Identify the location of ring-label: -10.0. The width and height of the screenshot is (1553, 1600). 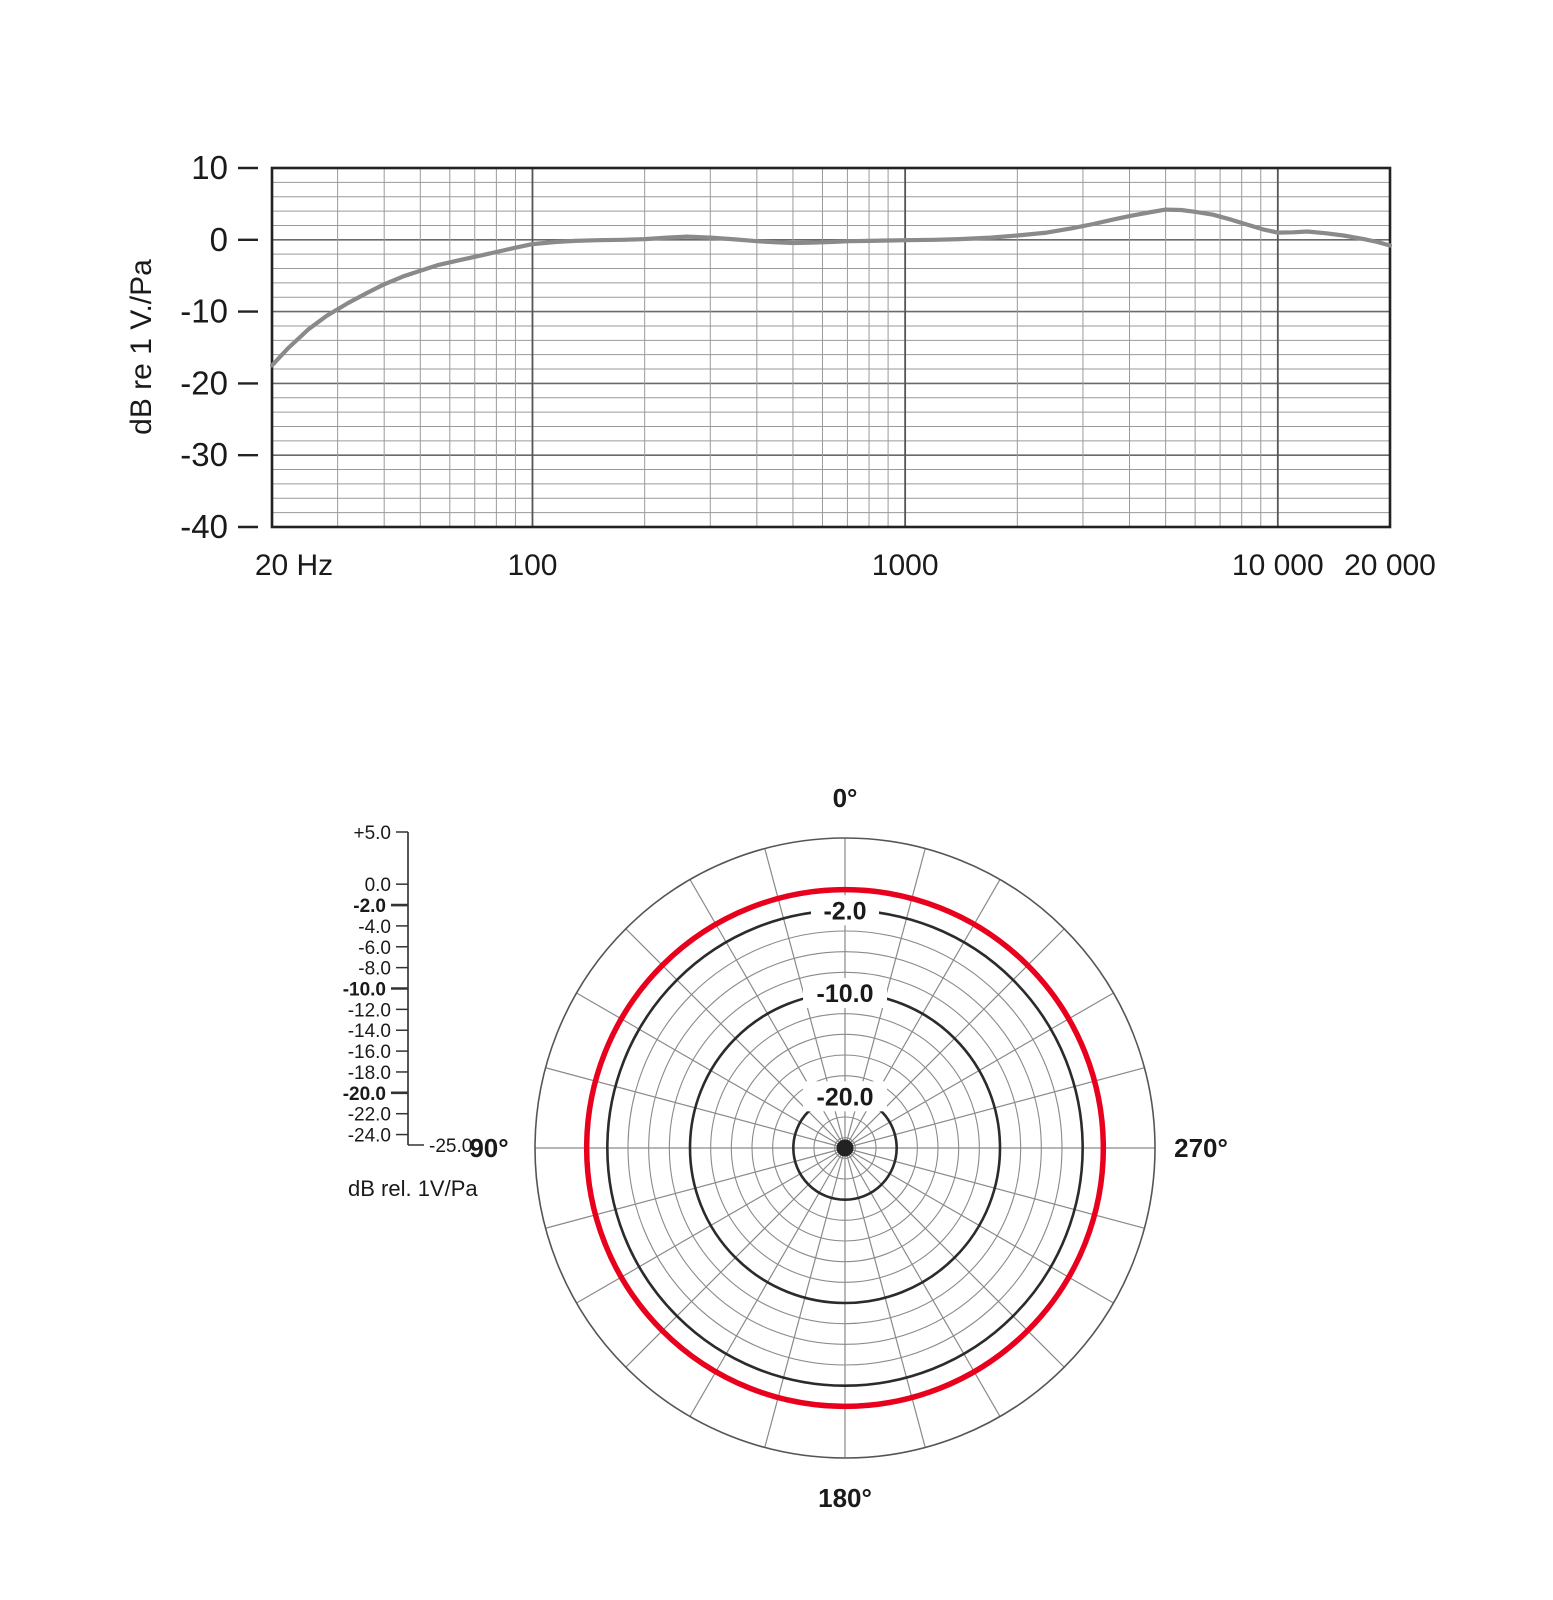
(845, 994).